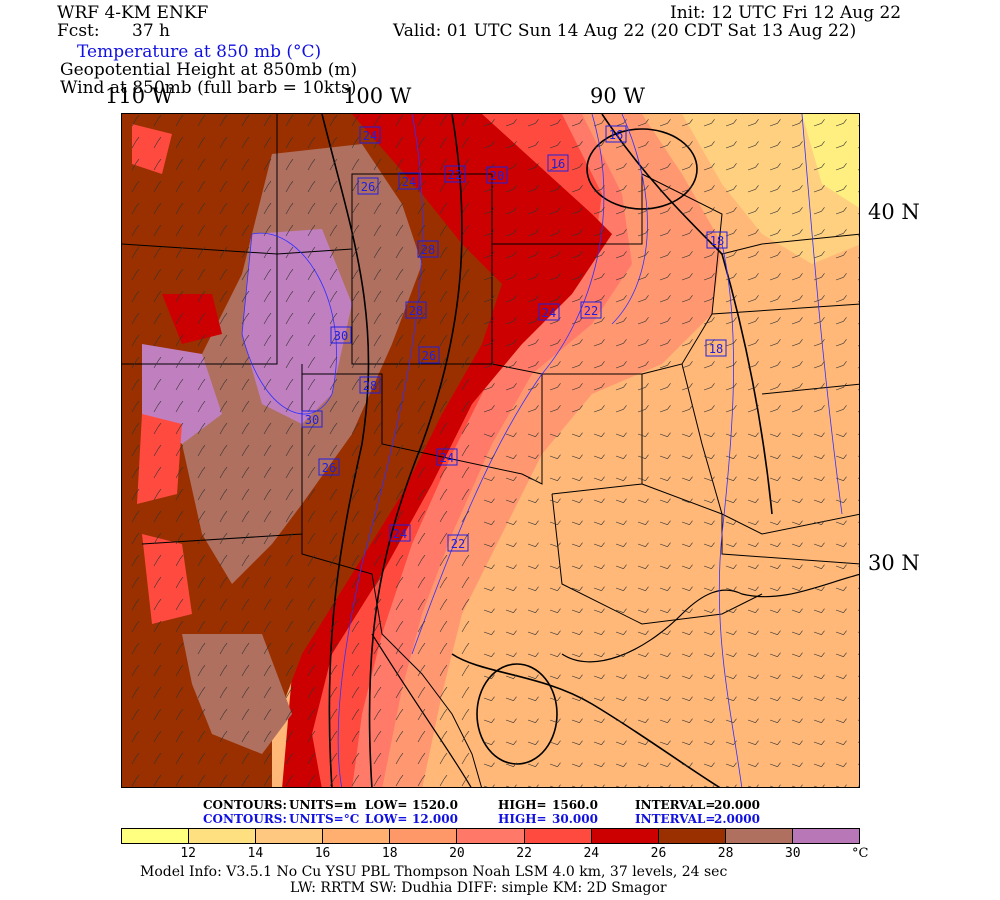  I want to click on fcst-label: Fcst:, so click(78, 31).